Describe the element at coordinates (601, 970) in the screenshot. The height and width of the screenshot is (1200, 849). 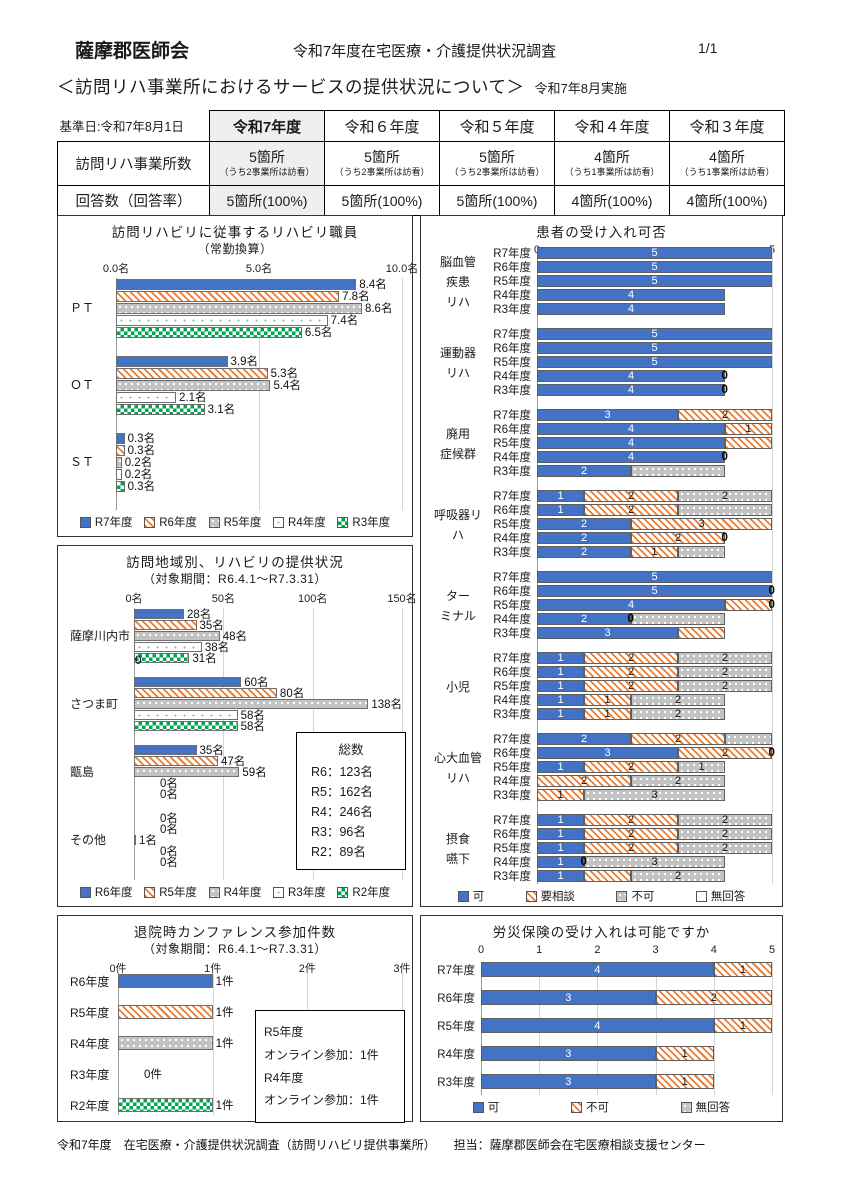
I see `stacked-row: R7年度 4 1` at that location.